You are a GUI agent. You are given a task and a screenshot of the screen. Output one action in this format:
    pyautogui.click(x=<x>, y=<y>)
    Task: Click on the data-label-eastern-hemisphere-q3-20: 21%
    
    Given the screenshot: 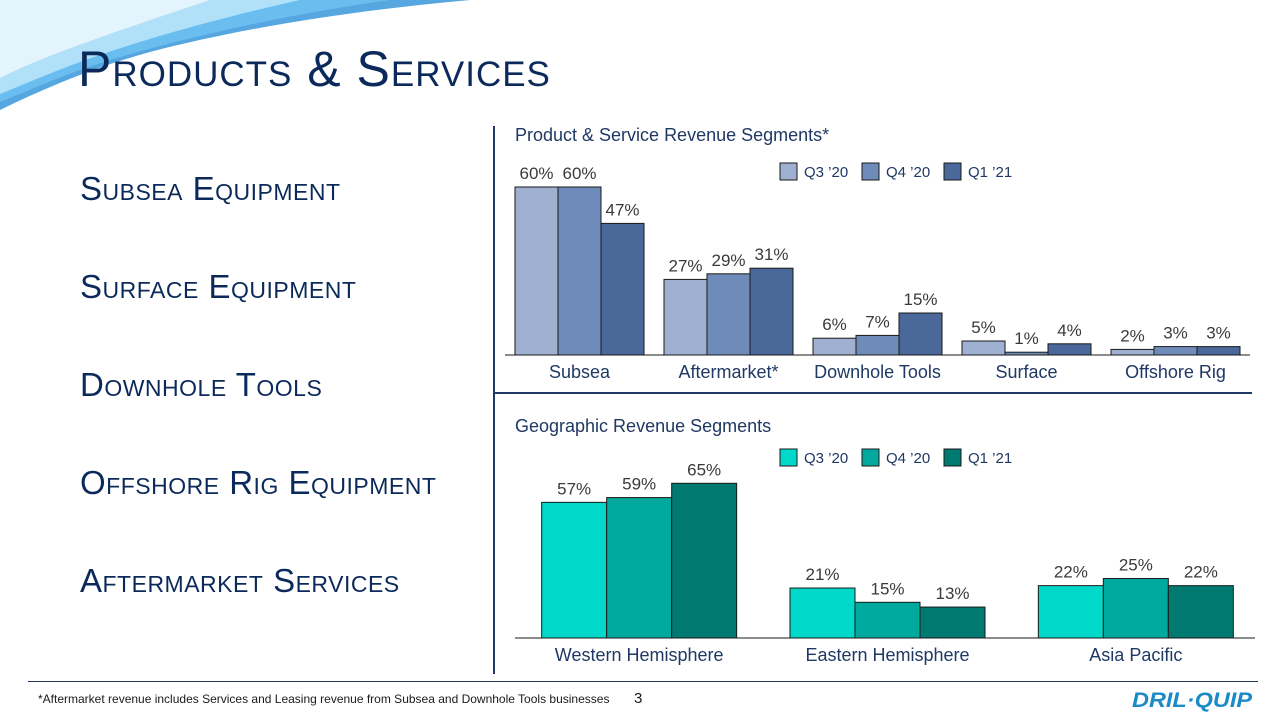 What is the action you would take?
    pyautogui.click(x=822, y=574)
    